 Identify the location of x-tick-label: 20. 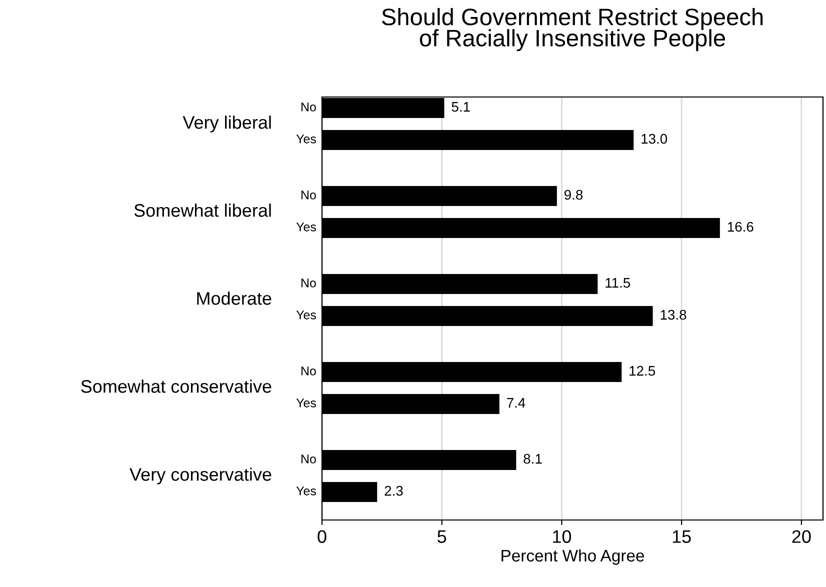
(801, 536).